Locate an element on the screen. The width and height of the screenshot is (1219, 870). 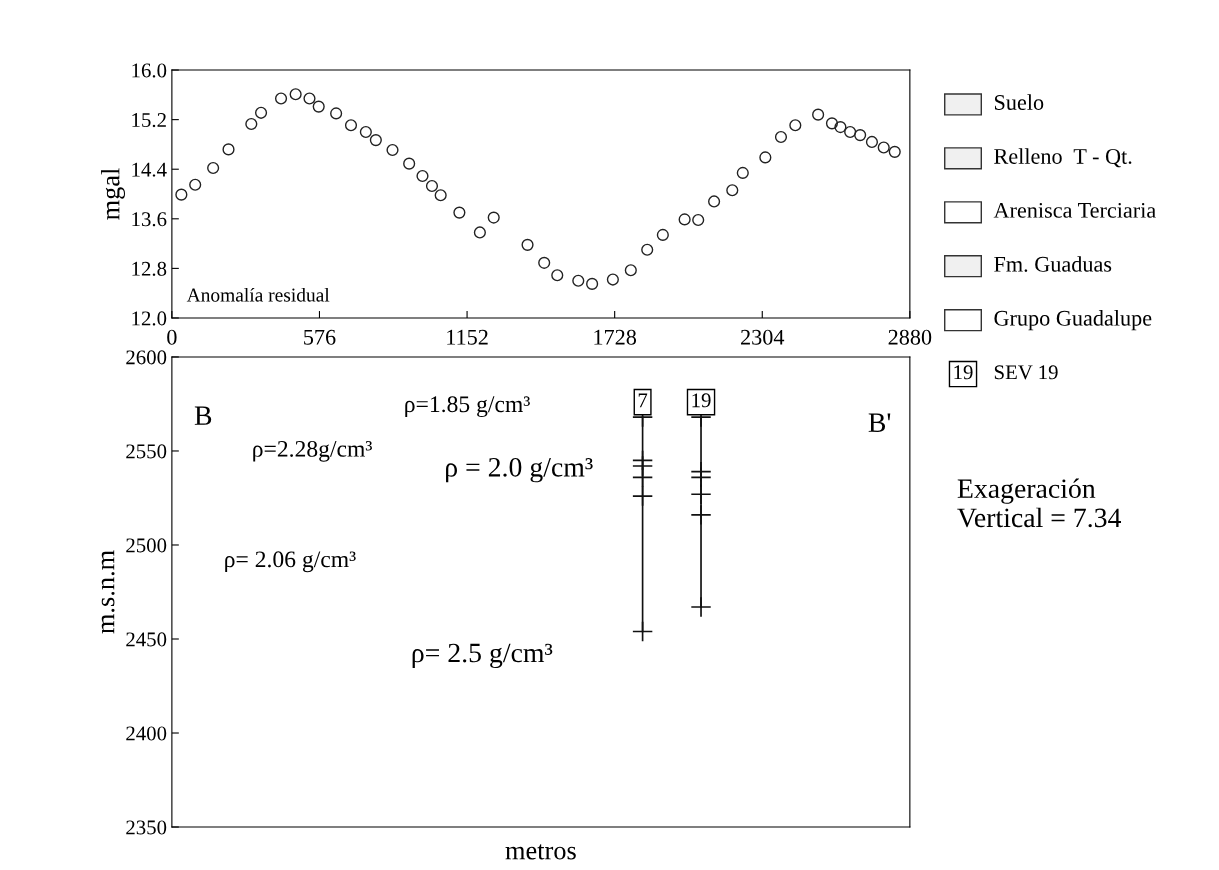
annotation: ρ=1.85 g/cm³ is located at coordinates (467, 407).